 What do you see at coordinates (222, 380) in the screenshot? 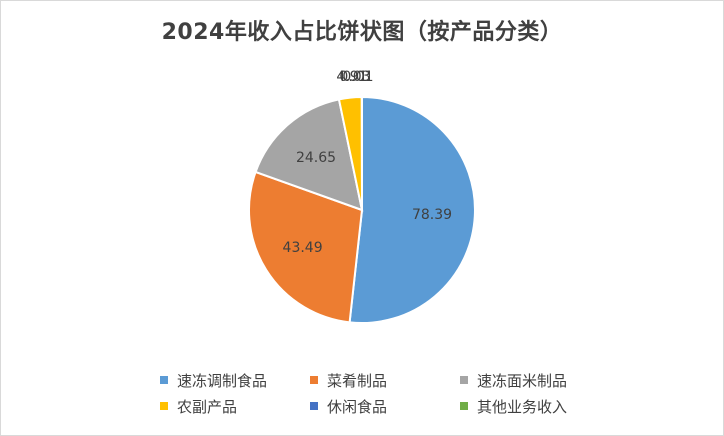
I see `legend-label-0: 速冻调制食品` at bounding box center [222, 380].